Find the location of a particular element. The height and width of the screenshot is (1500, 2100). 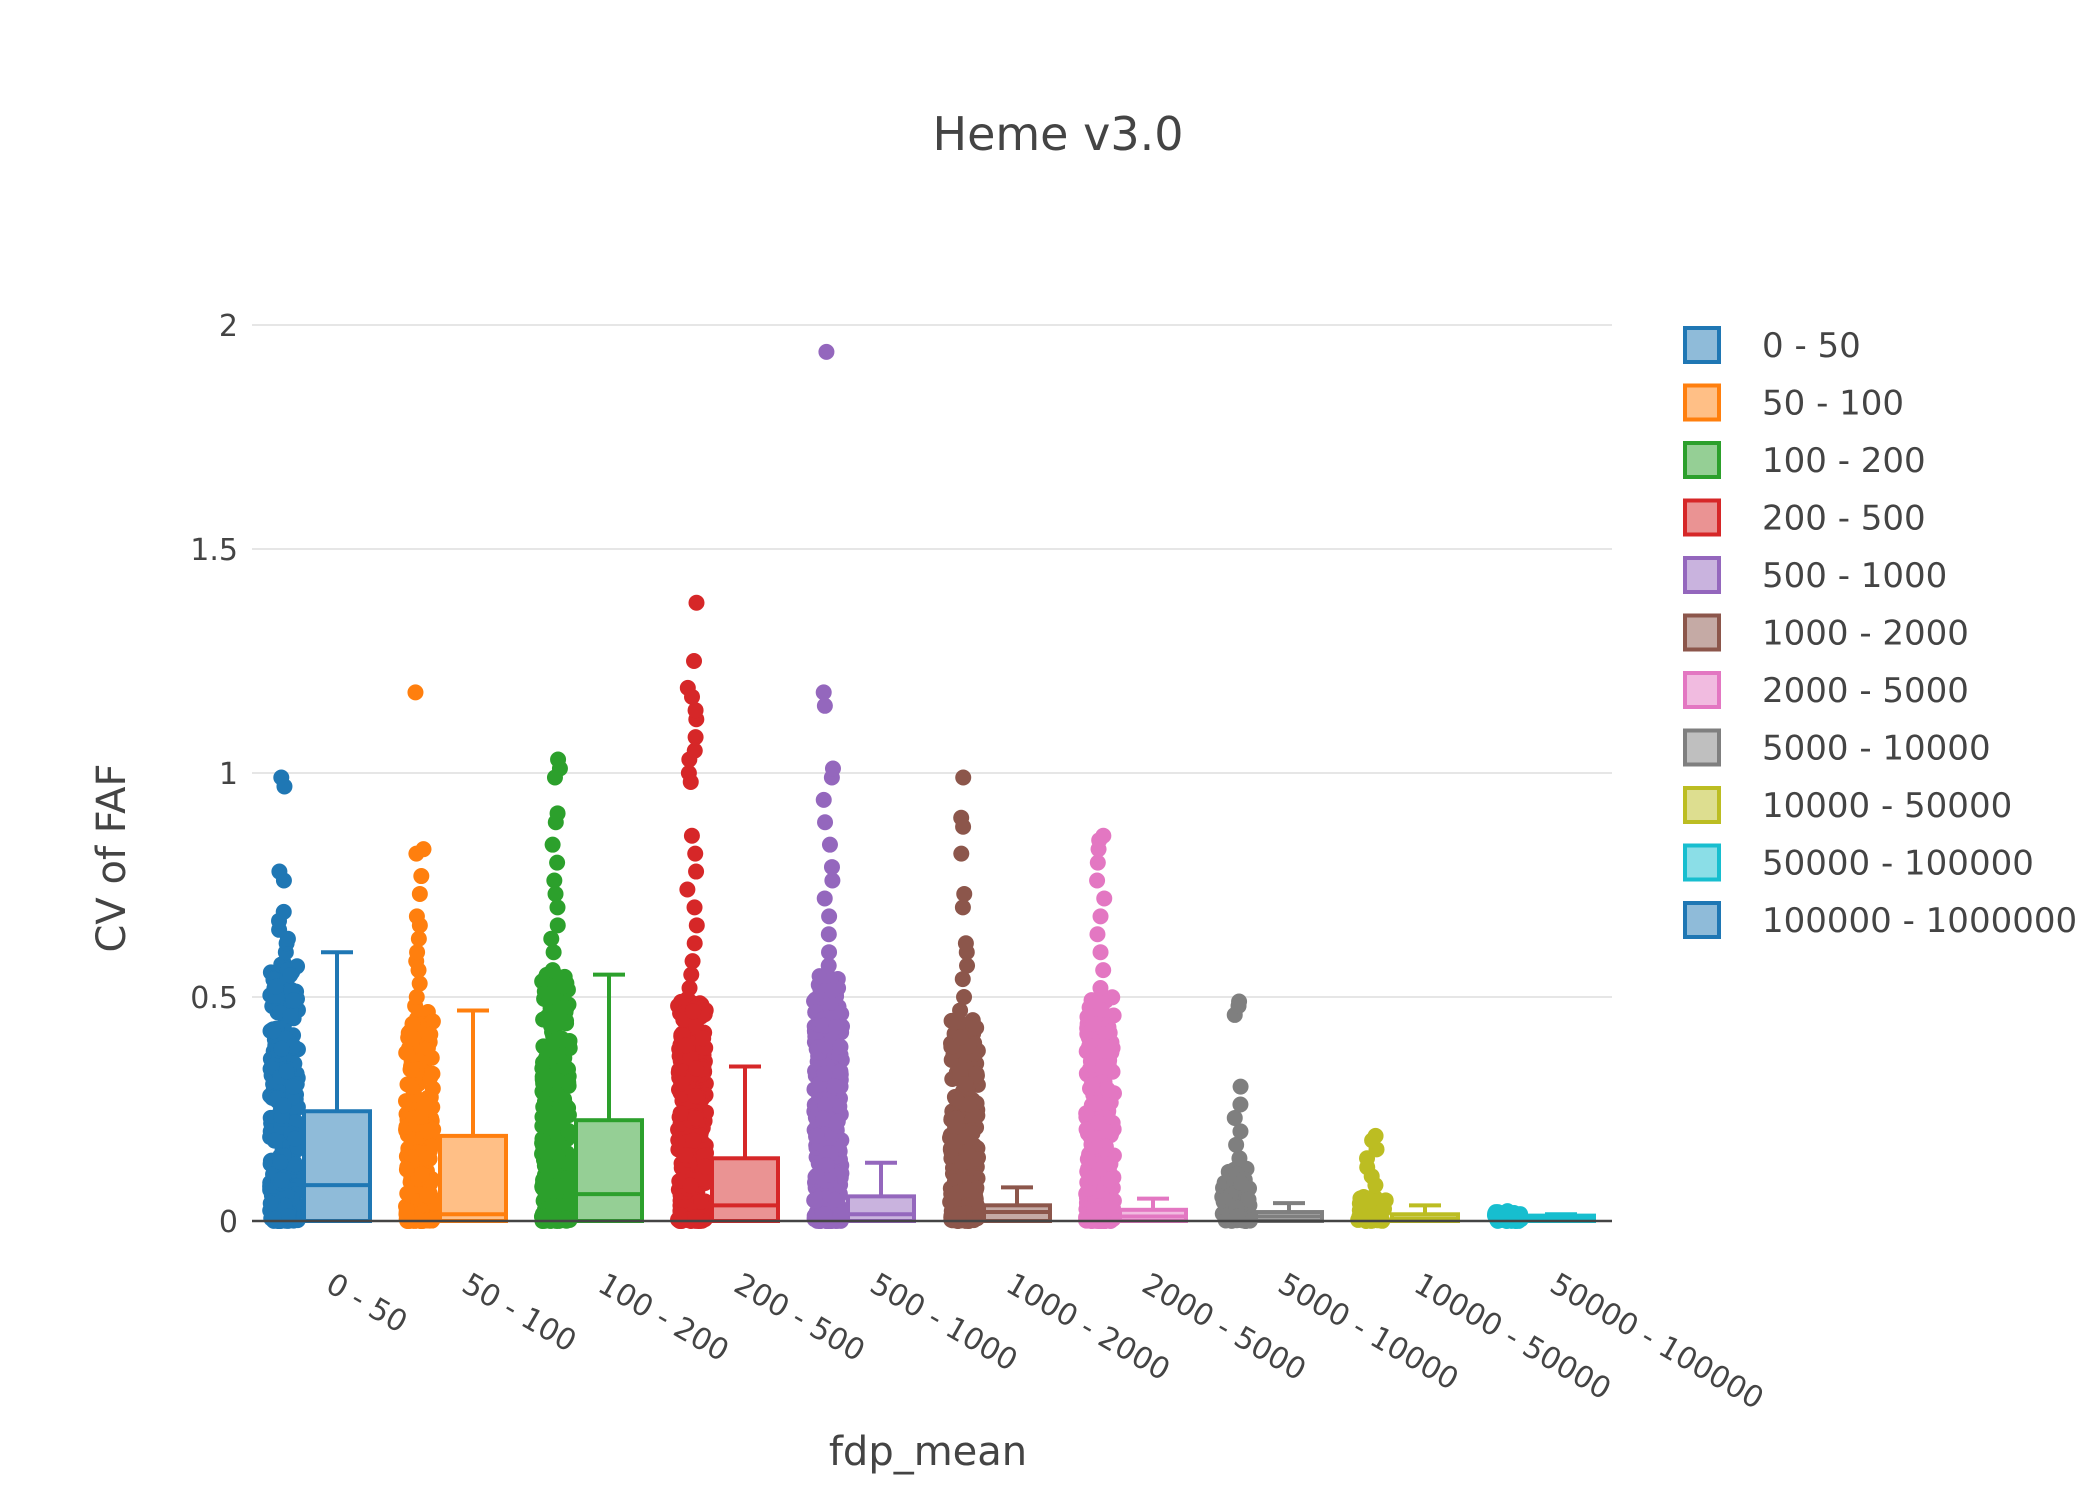

legend-label: 2000 - 5000 is located at coordinates (1865, 691).